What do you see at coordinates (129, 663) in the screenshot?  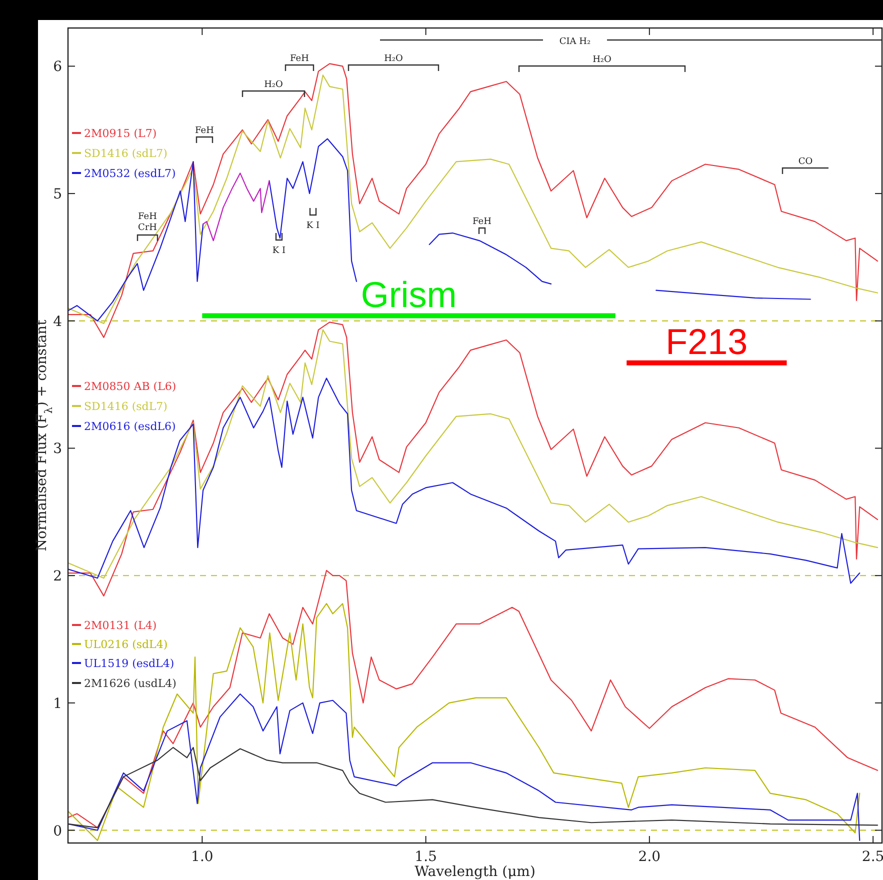 I see `legend-label: UL1519 (esdL4)` at bounding box center [129, 663].